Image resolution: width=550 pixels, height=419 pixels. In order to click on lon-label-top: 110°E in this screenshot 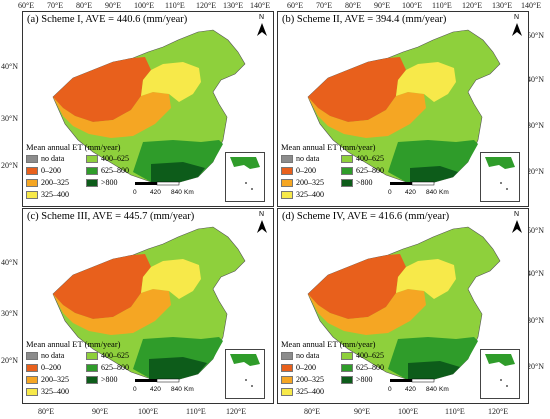, I will do `click(442, 5)`.